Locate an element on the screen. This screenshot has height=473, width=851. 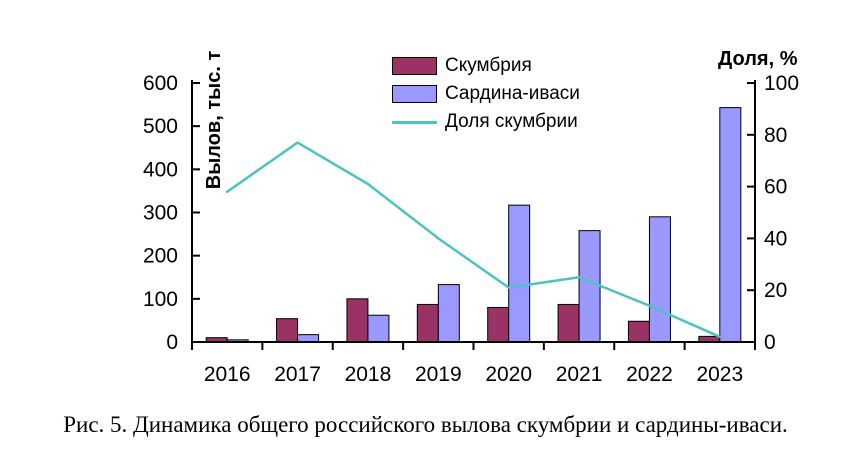
x-axis-label-2022: 2022 is located at coordinates (649, 374).